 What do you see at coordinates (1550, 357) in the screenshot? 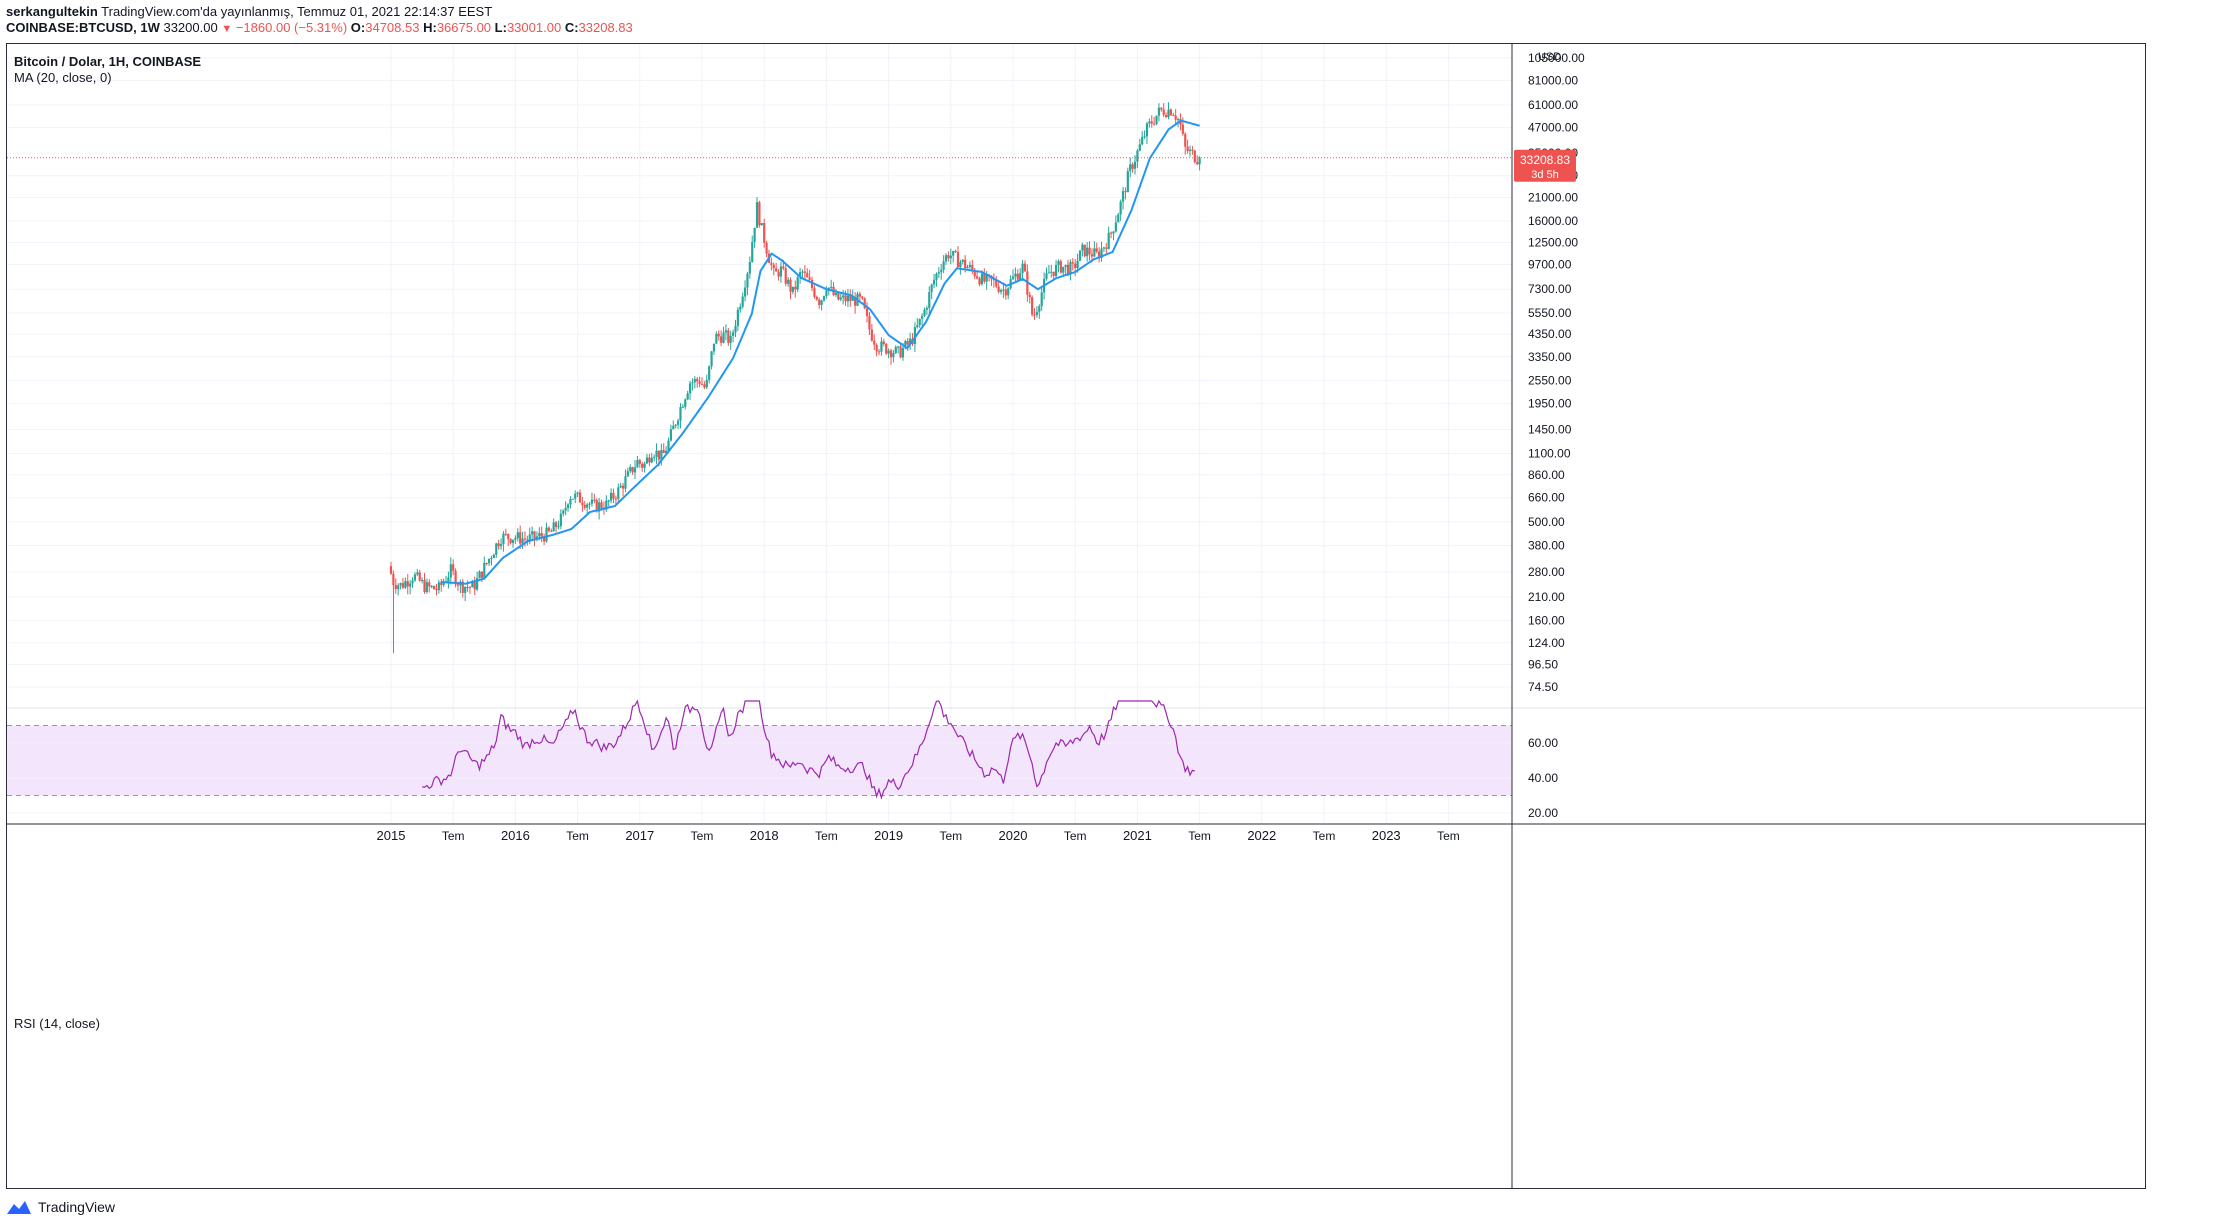
I see `price-tick-label: 3350.00` at bounding box center [1550, 357].